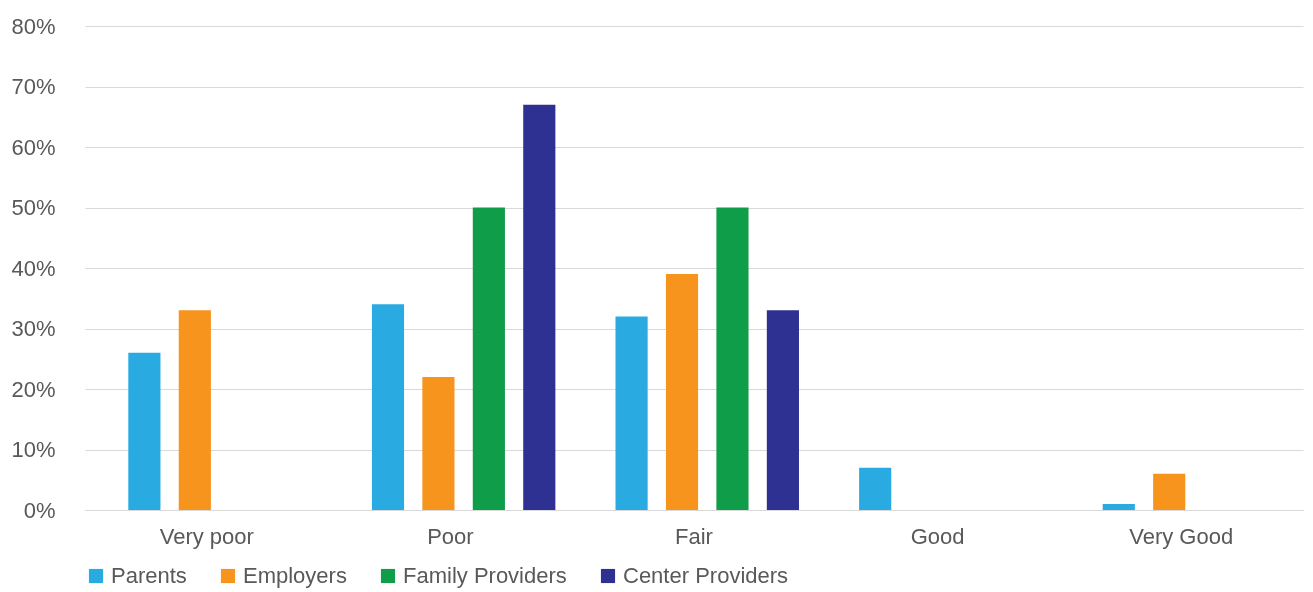 Image resolution: width=1313 pixels, height=592 pixels. Describe the element at coordinates (33, 147) in the screenshot. I see `y-tick-label: 60%` at that location.